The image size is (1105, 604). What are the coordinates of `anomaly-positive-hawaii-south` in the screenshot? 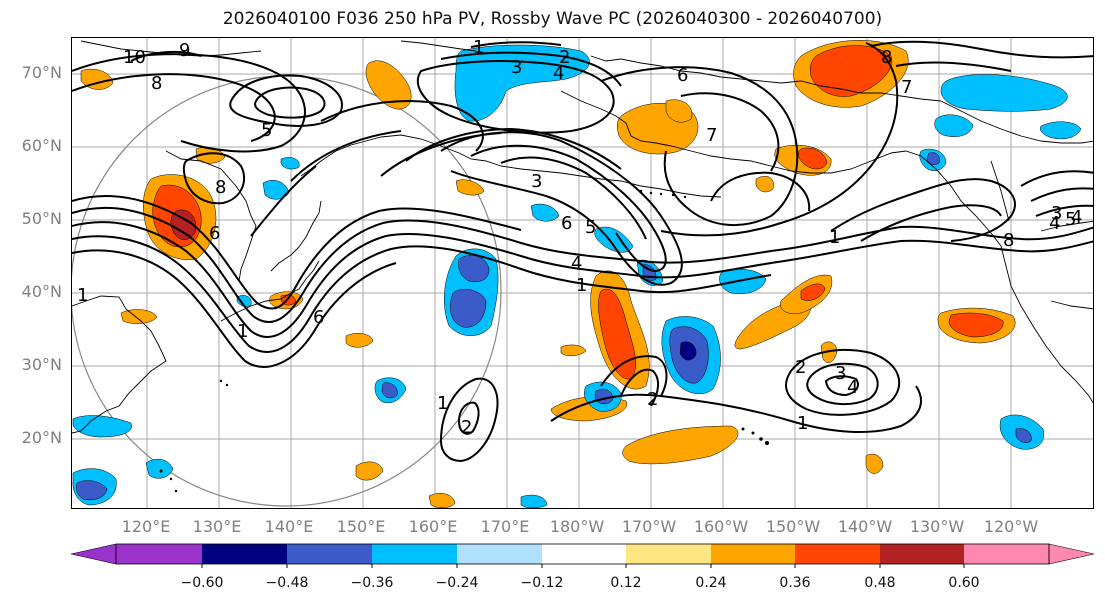 It's located at (874, 463).